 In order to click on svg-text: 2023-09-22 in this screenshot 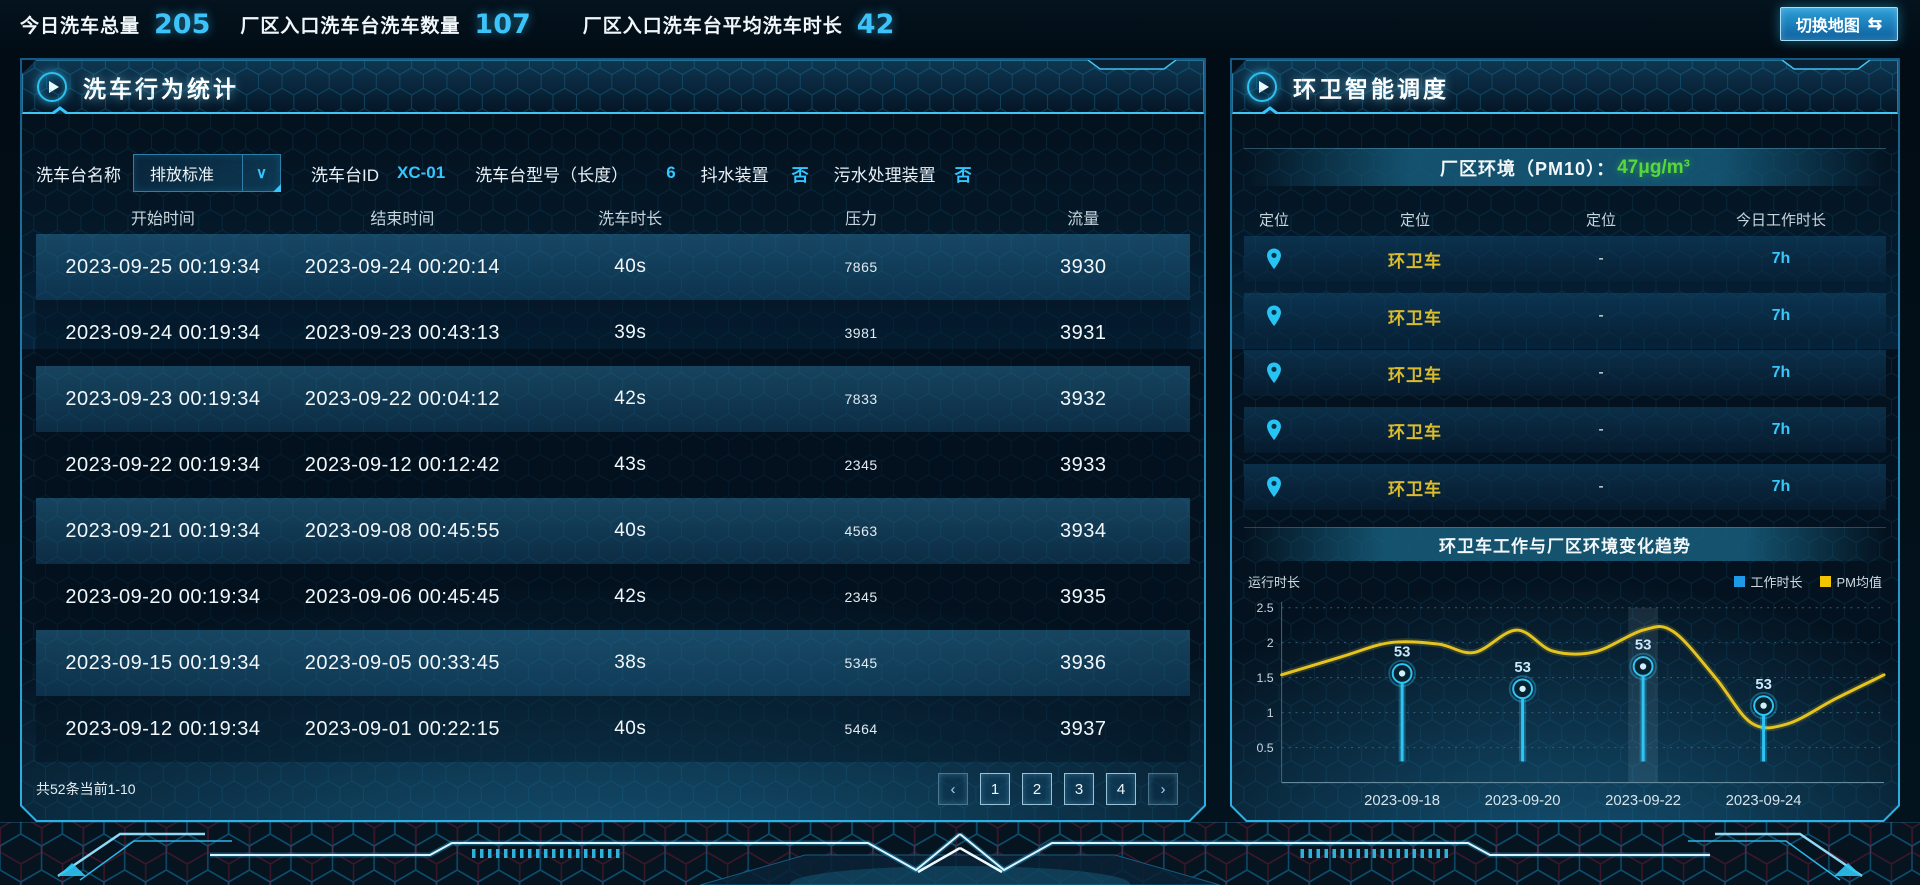, I will do `click(1643, 801)`.